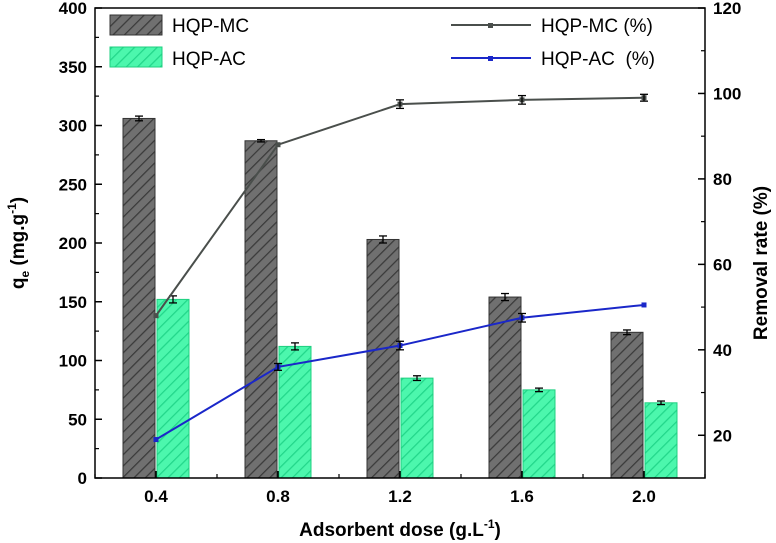 The width and height of the screenshot is (776, 543). What do you see at coordinates (722, 264) in the screenshot?
I see `y2-tick-label: 60` at bounding box center [722, 264].